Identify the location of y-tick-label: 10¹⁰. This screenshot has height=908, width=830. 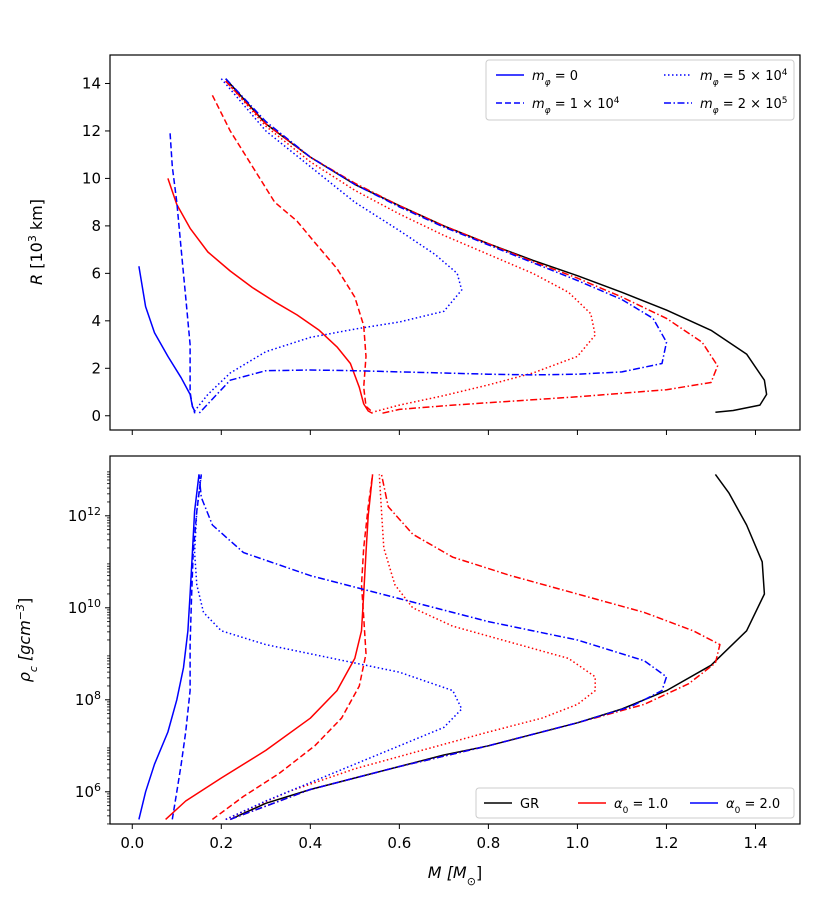
(84, 606).